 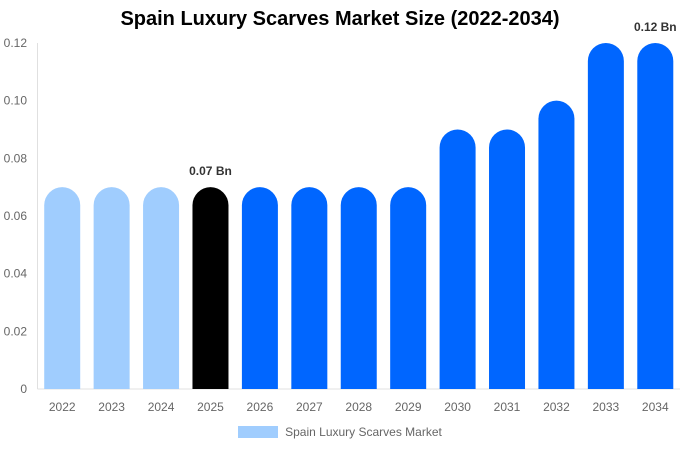 What do you see at coordinates (507, 407) in the screenshot?
I see `x-tick-label: 2031` at bounding box center [507, 407].